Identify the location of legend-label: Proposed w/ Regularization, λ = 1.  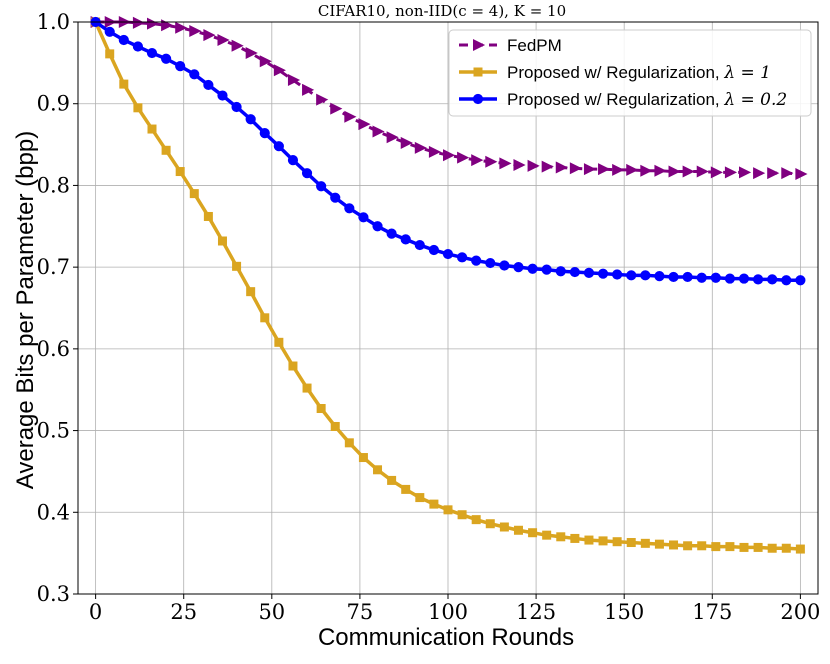
(639, 73).